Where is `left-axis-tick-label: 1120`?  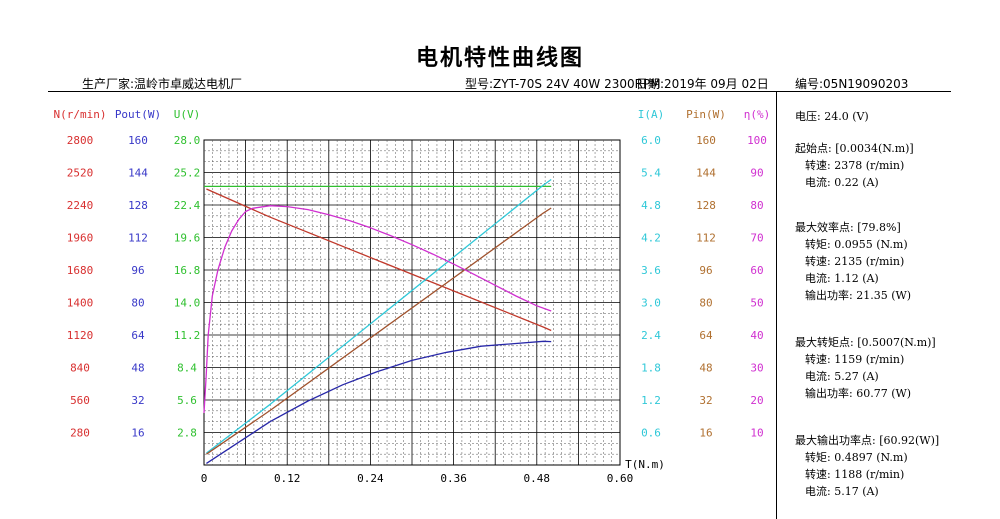
left-axis-tick-label: 1120 is located at coordinates (80, 335).